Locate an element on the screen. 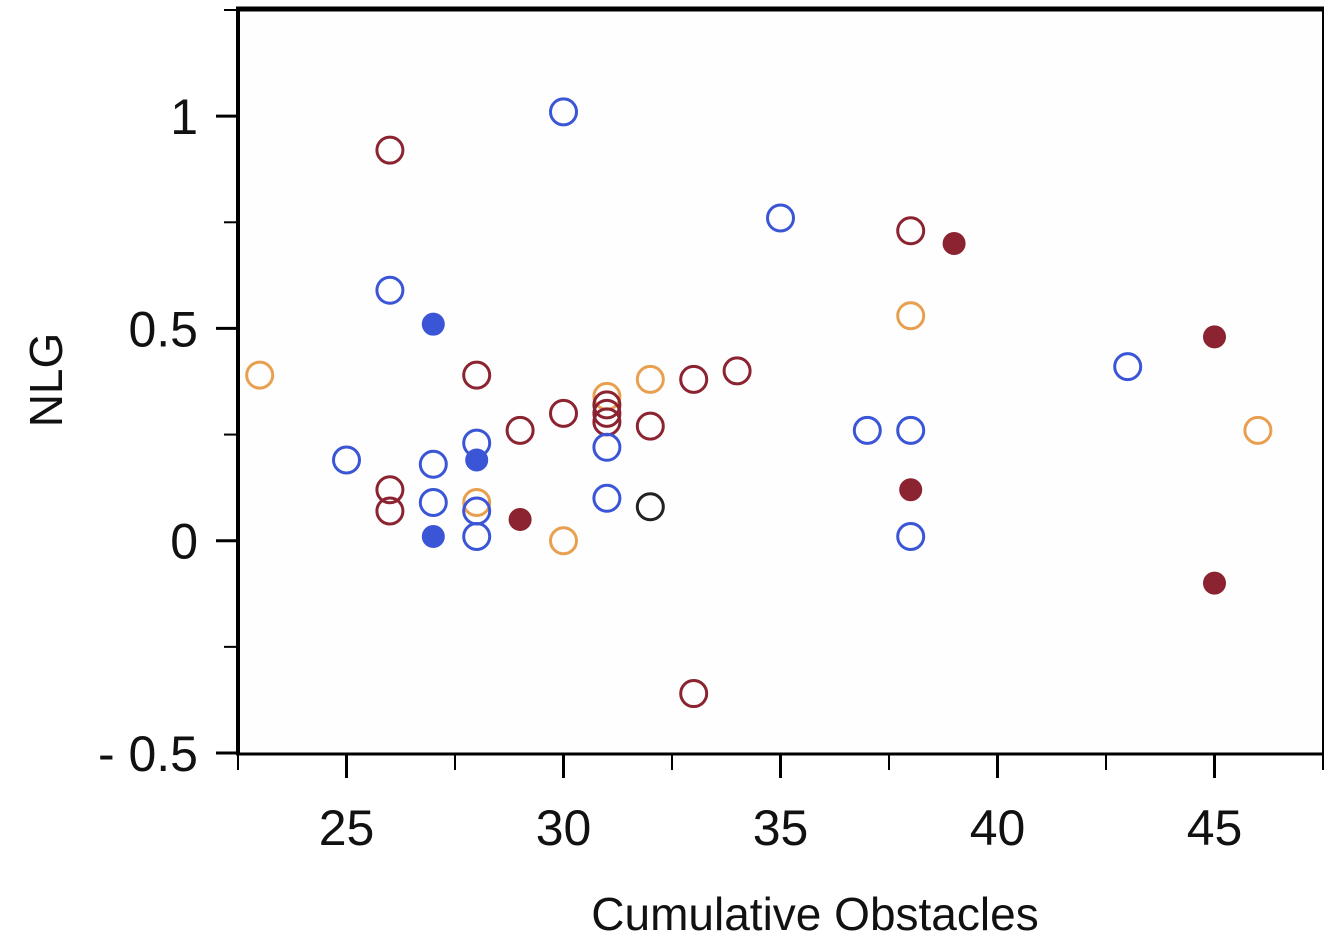 Image resolution: width=1325 pixels, height=944 pixels. y-tick-label: - 0.5 is located at coordinates (148, 754).